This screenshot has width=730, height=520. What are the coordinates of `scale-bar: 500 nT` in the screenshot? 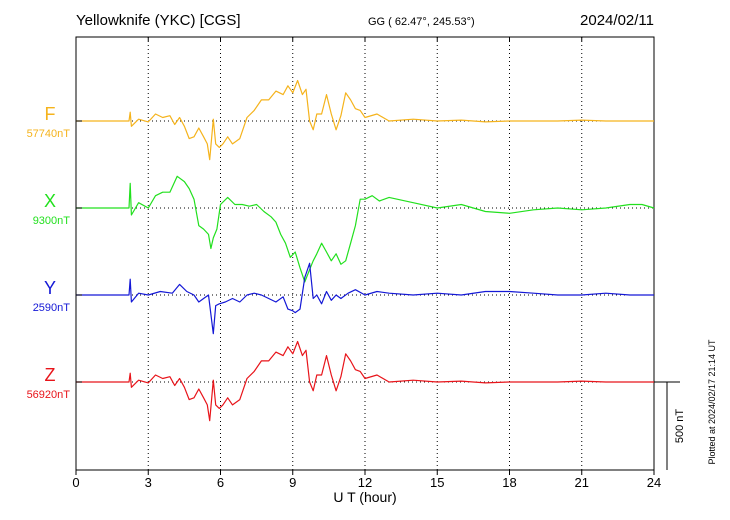 It's located at (670, 425).